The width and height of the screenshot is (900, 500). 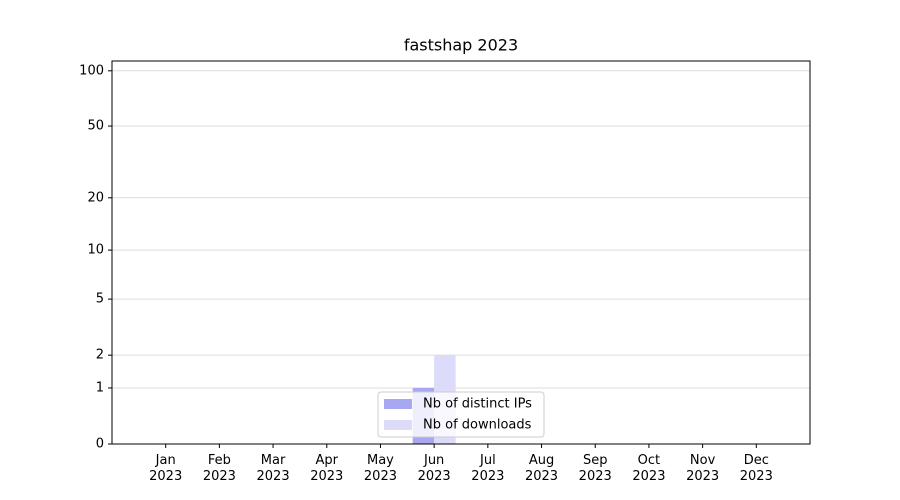 I want to click on y-tick-label: 5, so click(x=100, y=299).